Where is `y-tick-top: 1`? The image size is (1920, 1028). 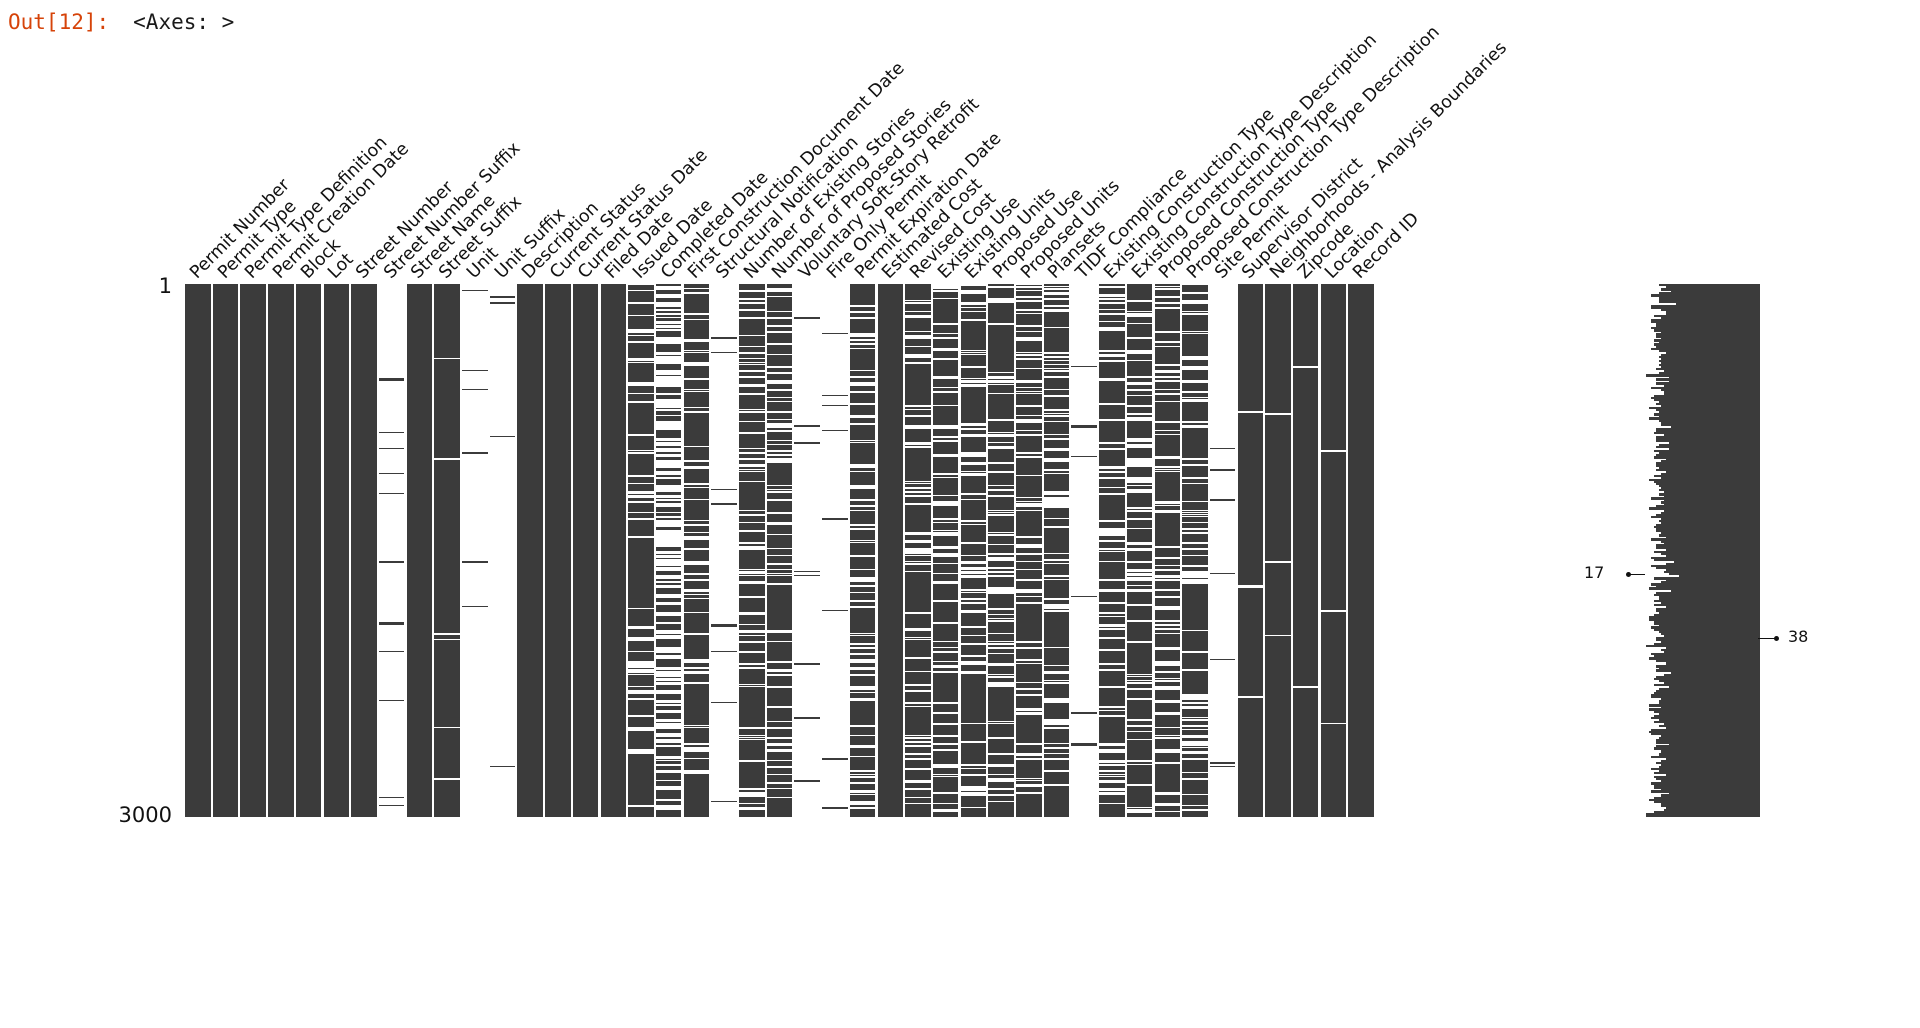
y-tick-top: 1 is located at coordinates (165, 286).